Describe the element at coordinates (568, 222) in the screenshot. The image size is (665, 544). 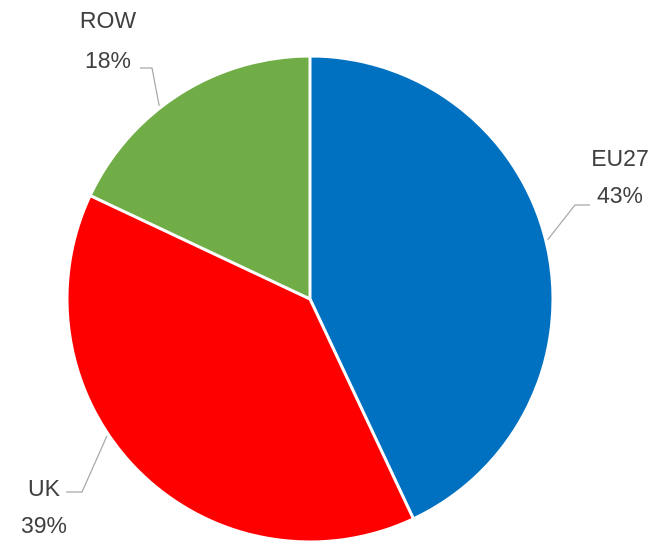
I see `leader-line-eu27` at that location.